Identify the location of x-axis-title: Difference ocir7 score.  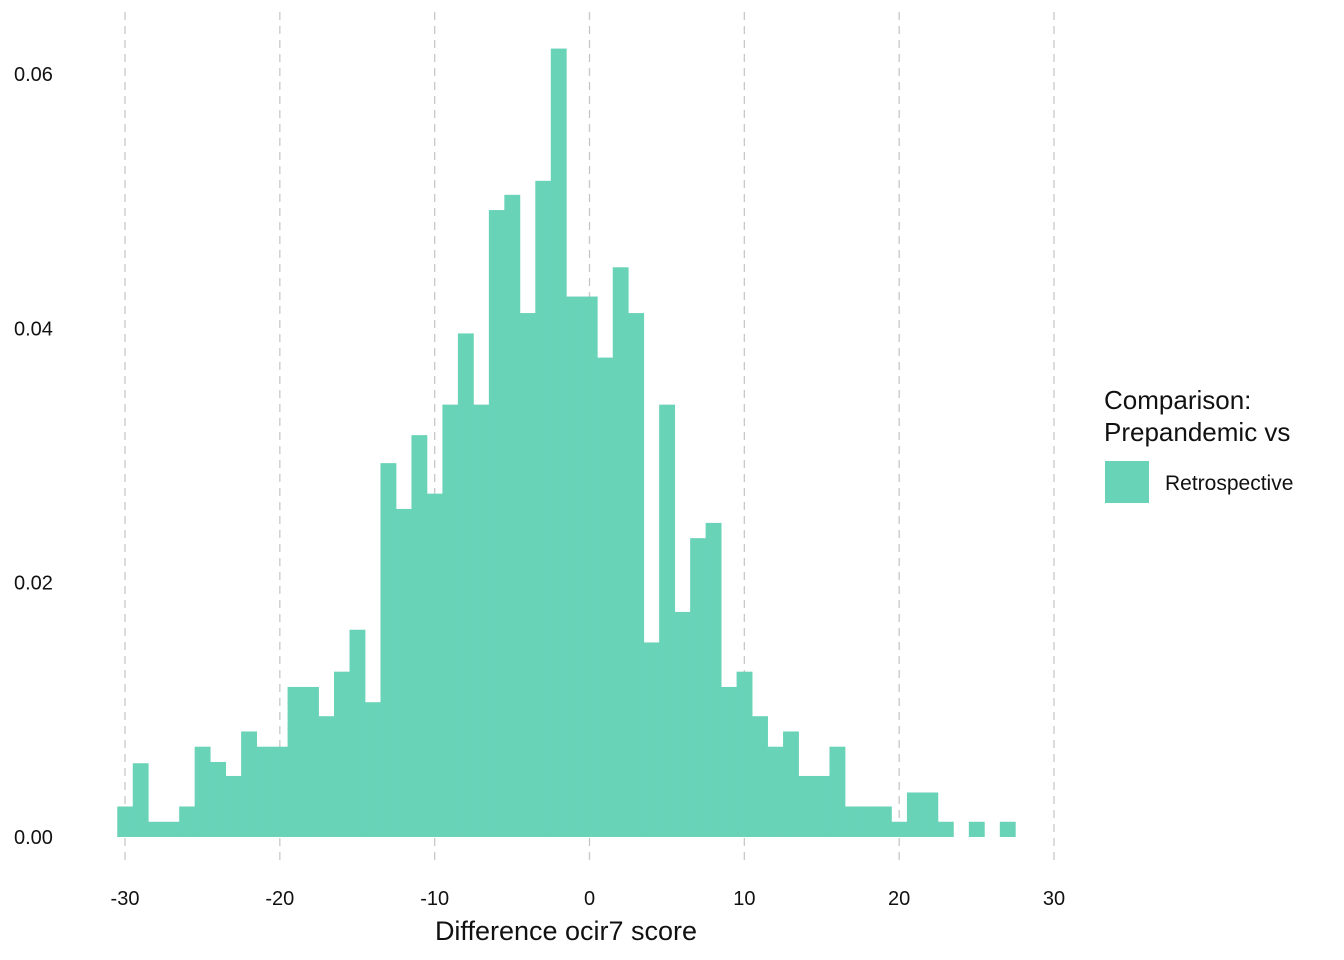
(566, 931).